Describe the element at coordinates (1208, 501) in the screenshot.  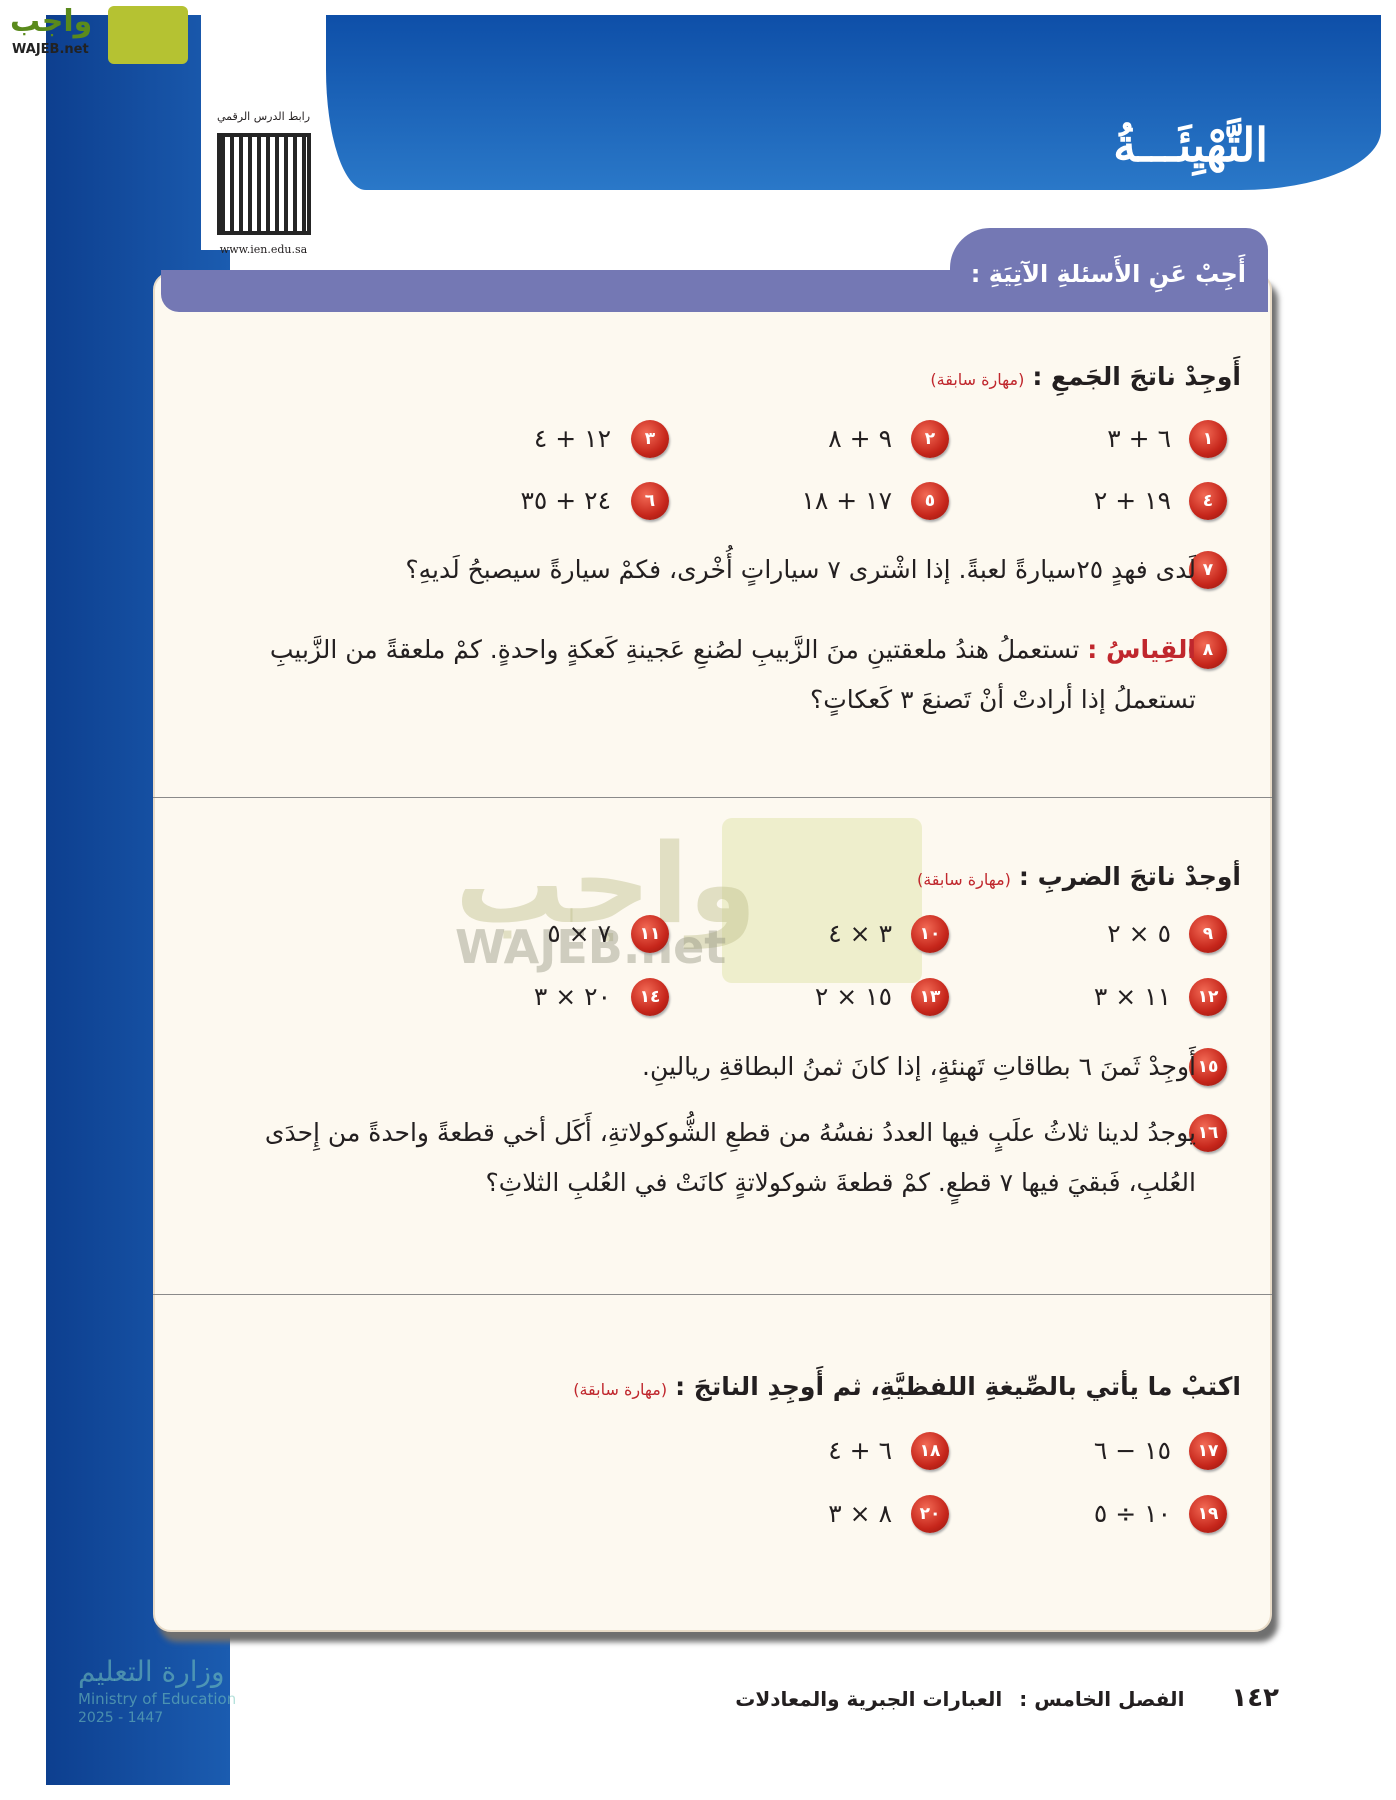
I see `exercise-number-badge: ٤` at that location.